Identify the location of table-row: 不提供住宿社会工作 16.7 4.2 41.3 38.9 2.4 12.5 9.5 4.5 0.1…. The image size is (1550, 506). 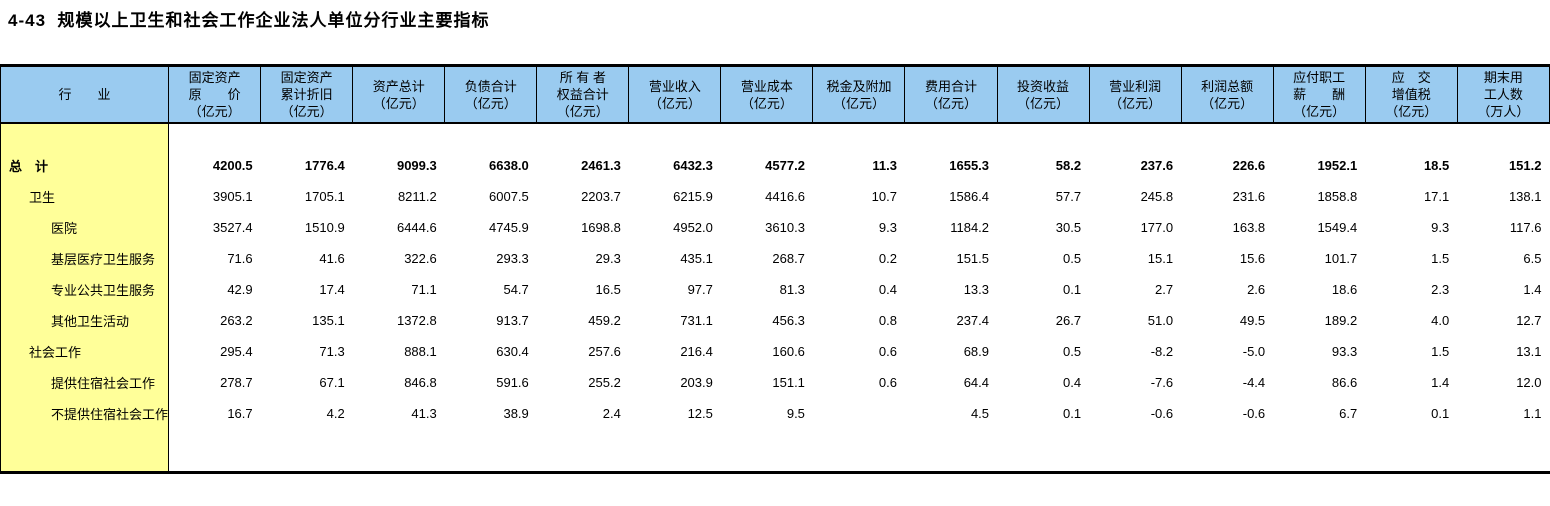
(775, 413).